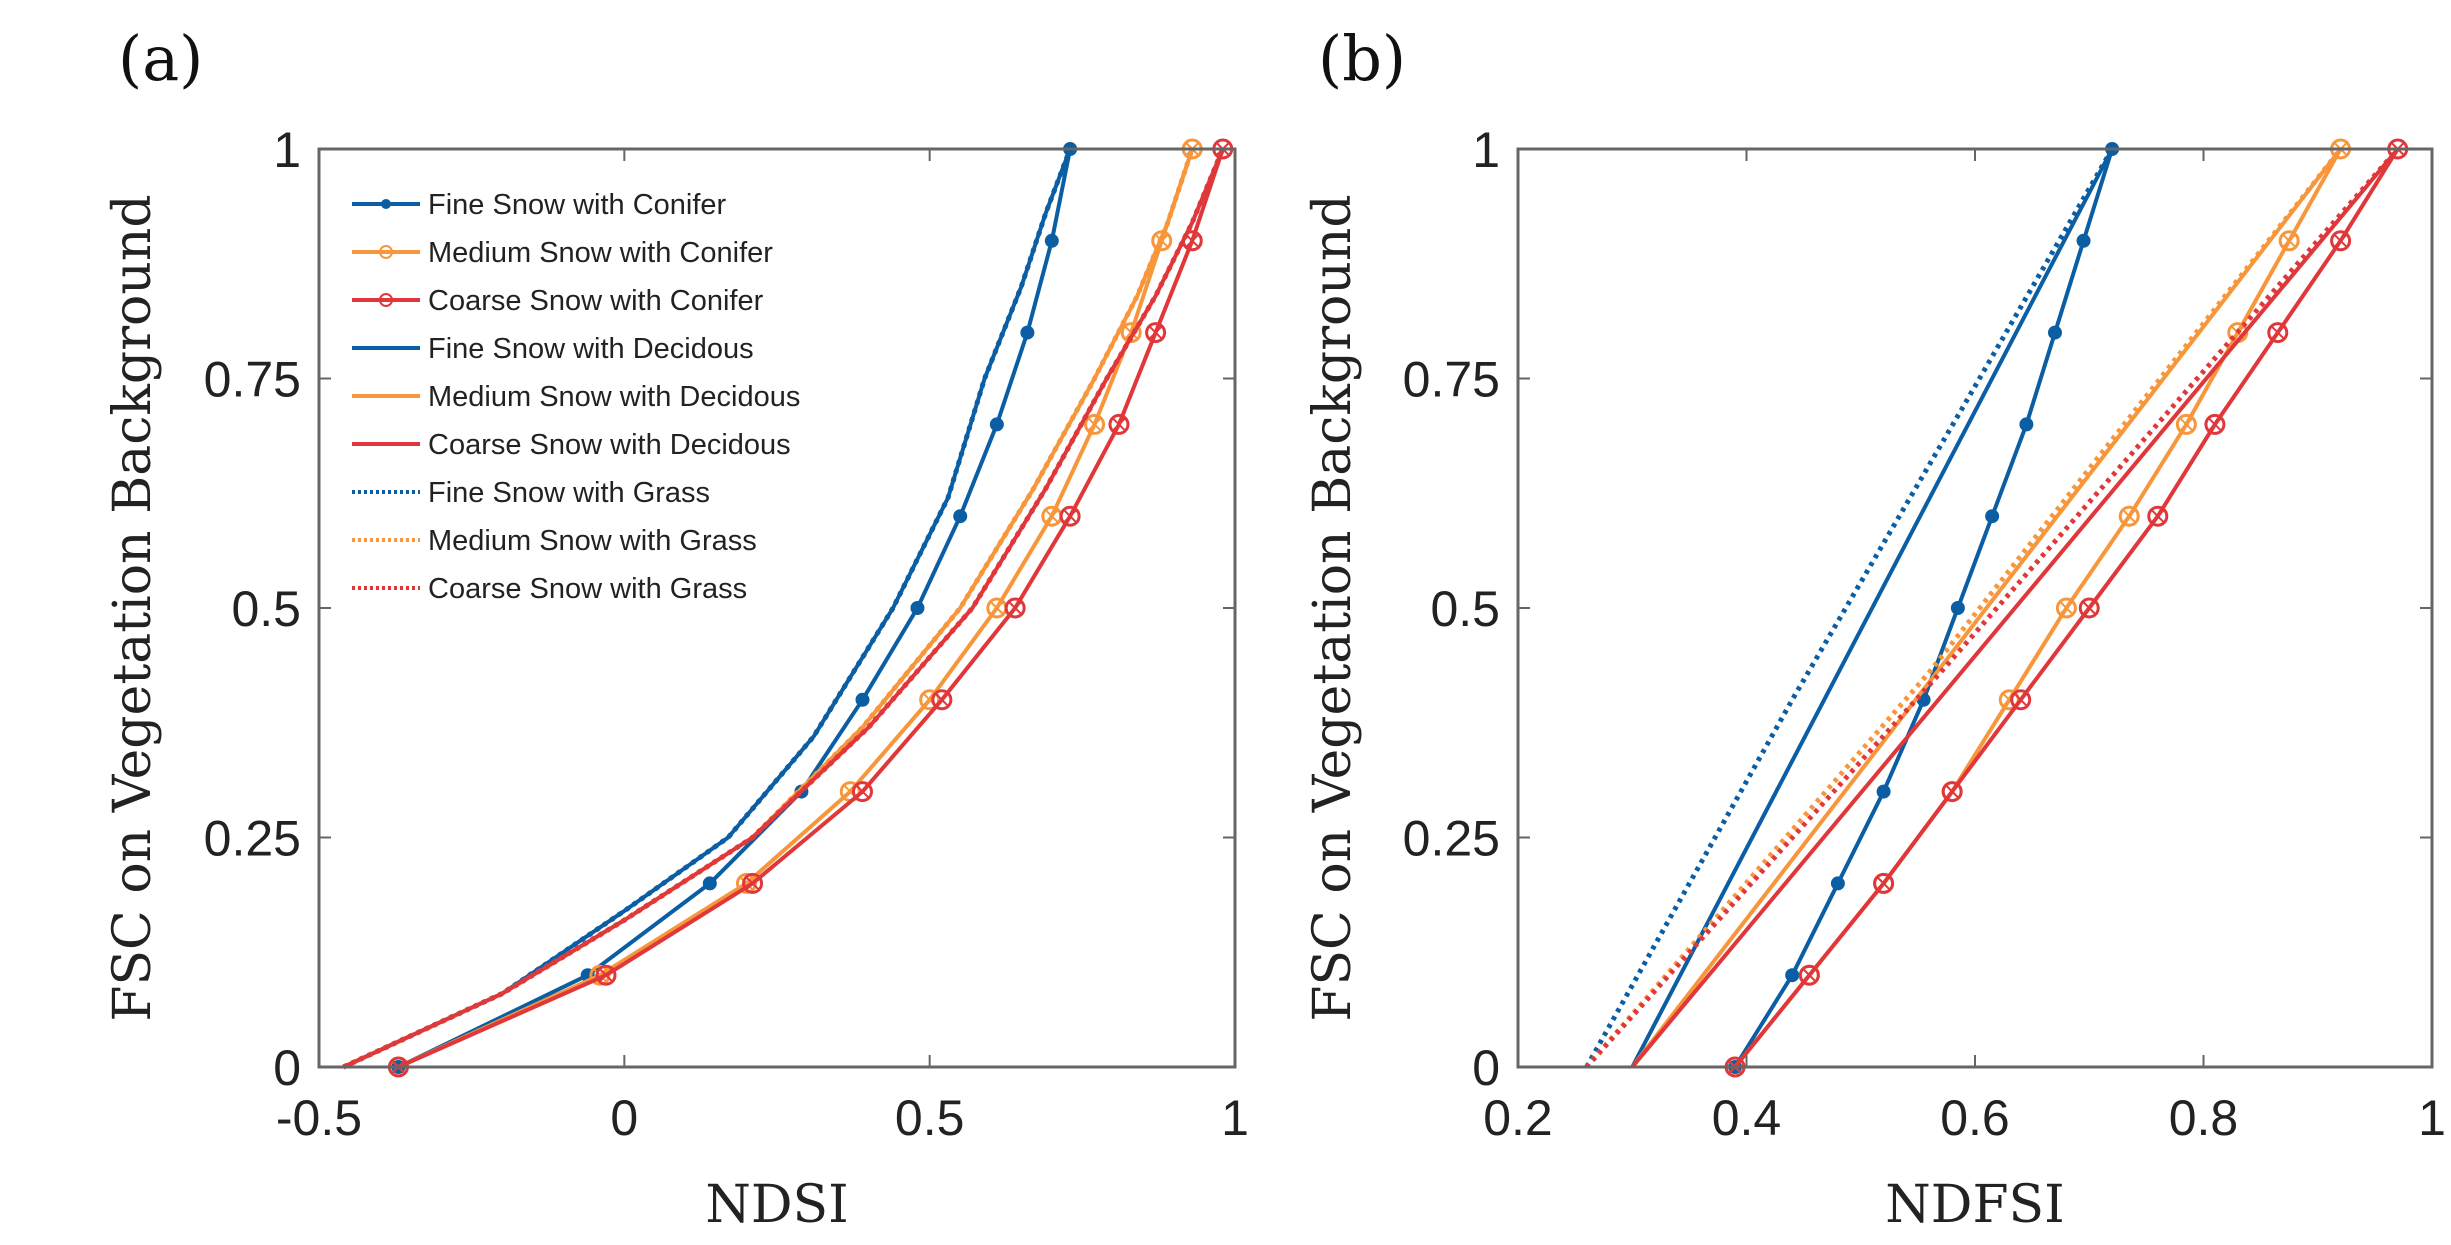 This screenshot has width=2451, height=1245. What do you see at coordinates (776, 1205) in the screenshot?
I see `x-axis-label: NDSI` at bounding box center [776, 1205].